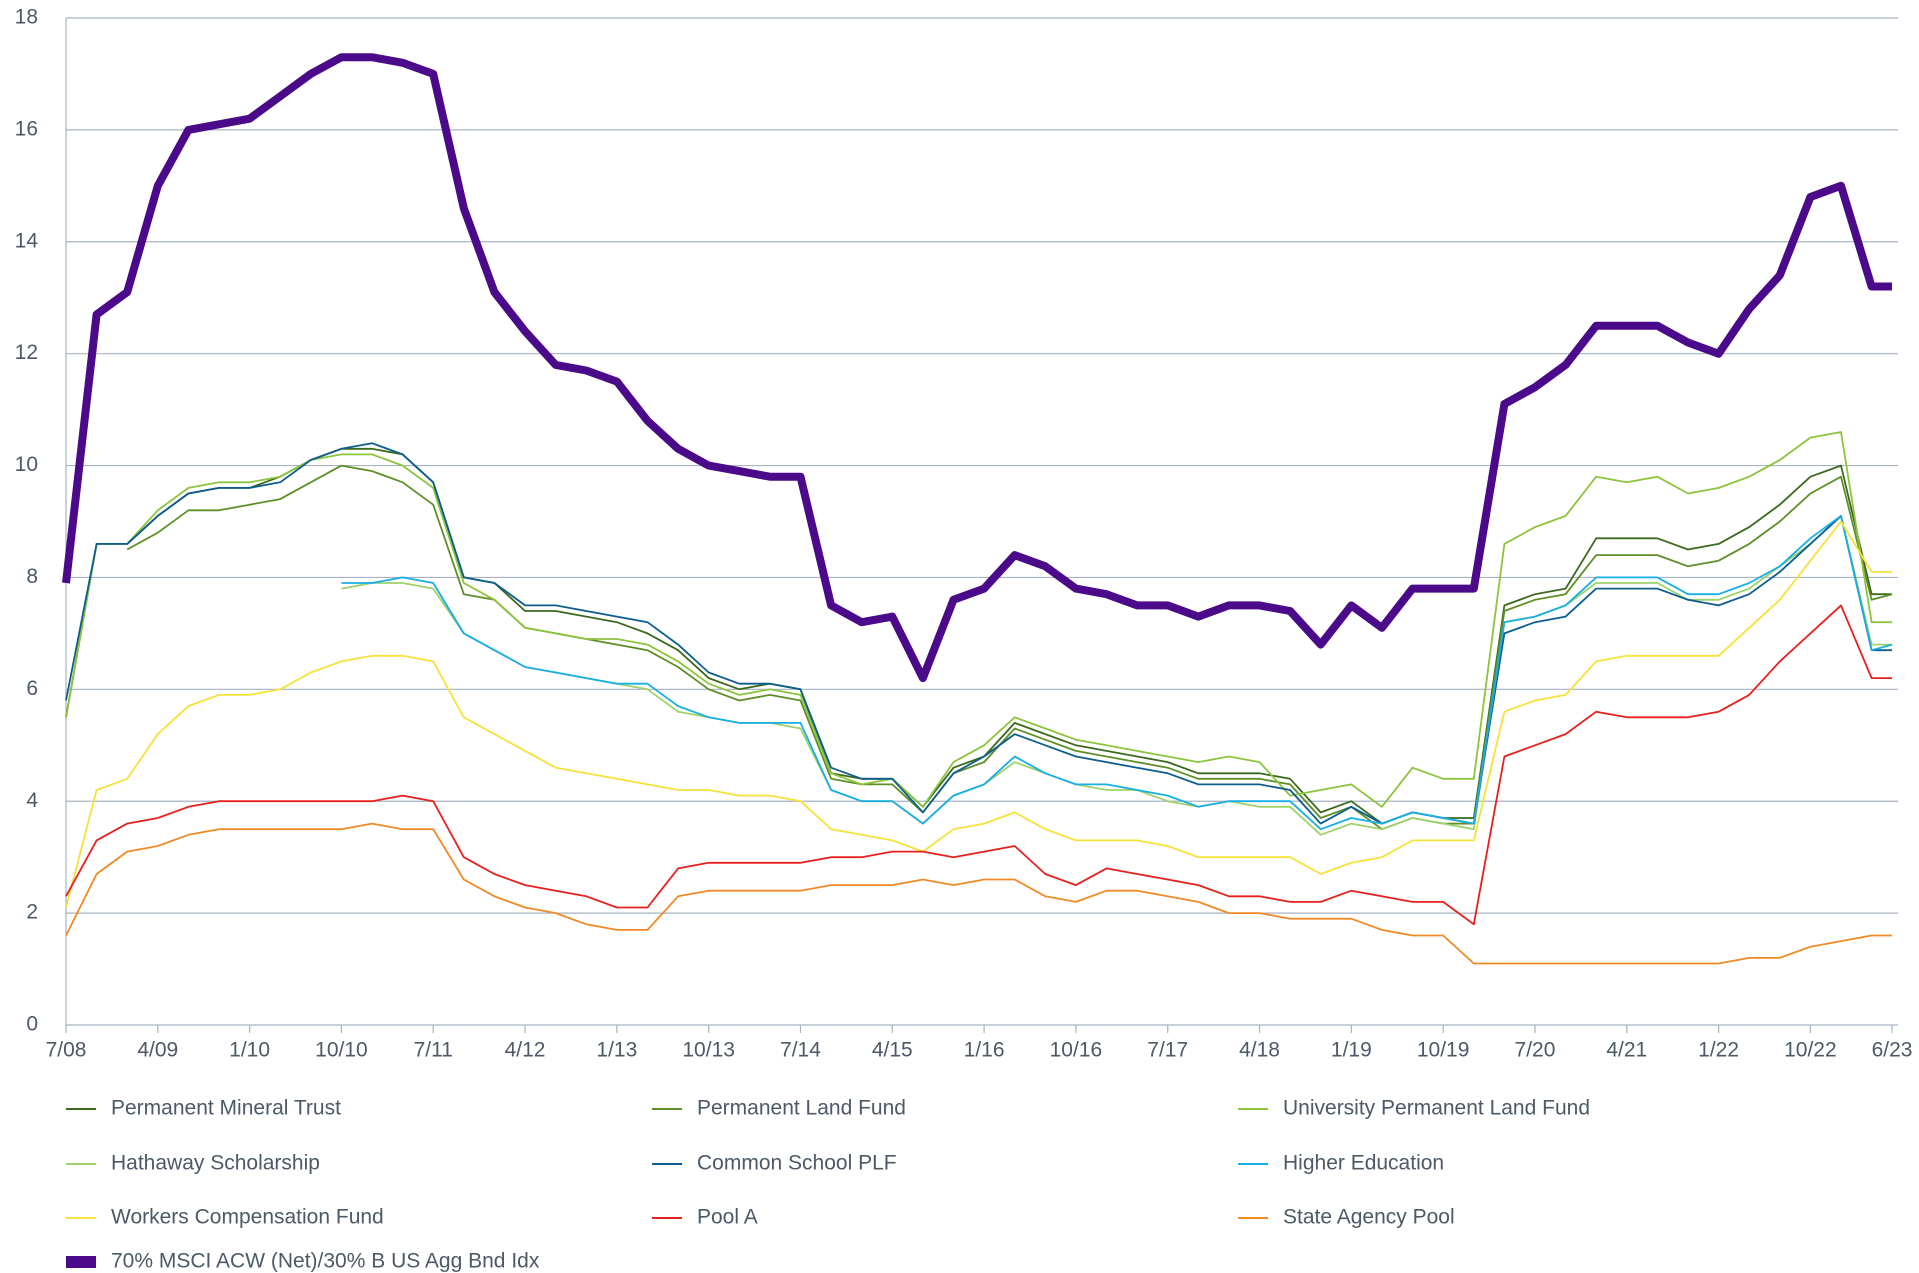  Describe the element at coordinates (247, 1217) in the screenshot. I see `legend-label: Workers Compensation Fund` at that location.